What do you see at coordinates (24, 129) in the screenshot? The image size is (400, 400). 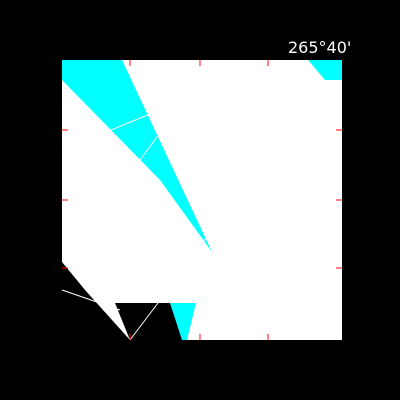 I see `label-left-1: 0°15'` at bounding box center [24, 129].